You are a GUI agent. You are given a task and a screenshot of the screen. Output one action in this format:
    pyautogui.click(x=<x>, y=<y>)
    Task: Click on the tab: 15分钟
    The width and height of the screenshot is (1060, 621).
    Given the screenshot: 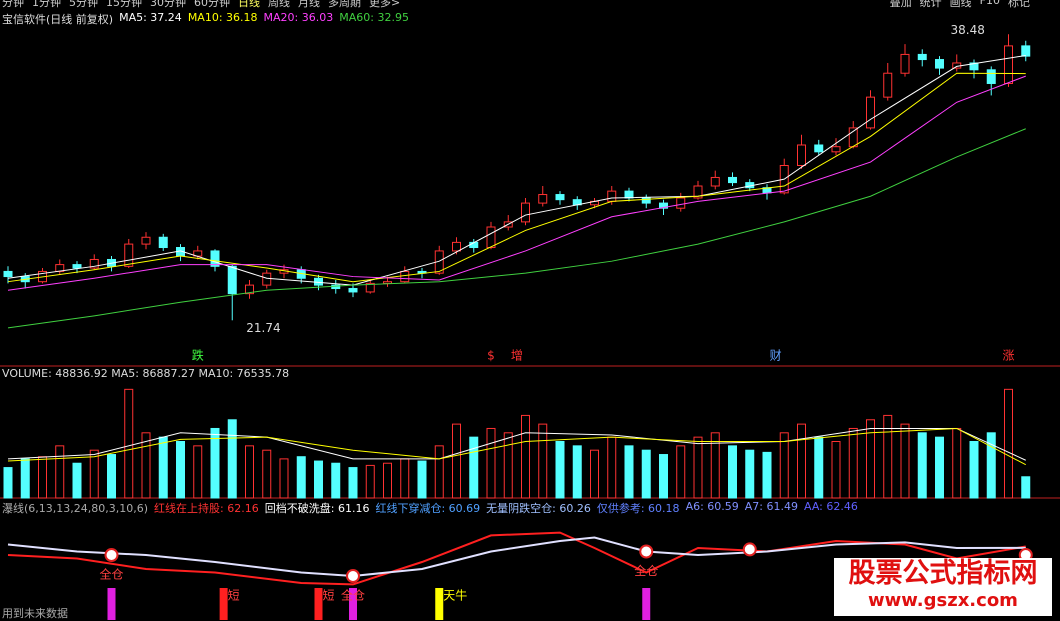 What is the action you would take?
    pyautogui.click(x=124, y=4)
    